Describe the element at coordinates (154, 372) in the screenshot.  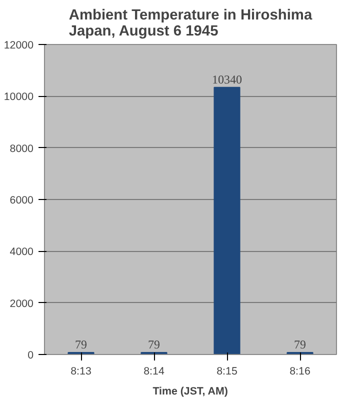
I see `x-tick-label: 8:14` at that location.